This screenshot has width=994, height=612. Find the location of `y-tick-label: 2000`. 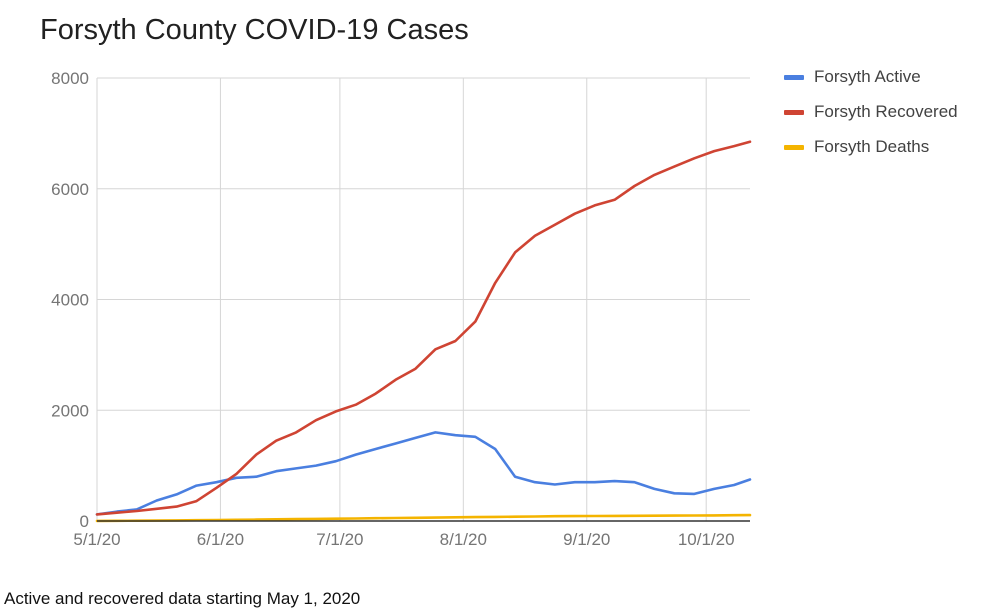

y-tick-label: 2000 is located at coordinates (70, 410).